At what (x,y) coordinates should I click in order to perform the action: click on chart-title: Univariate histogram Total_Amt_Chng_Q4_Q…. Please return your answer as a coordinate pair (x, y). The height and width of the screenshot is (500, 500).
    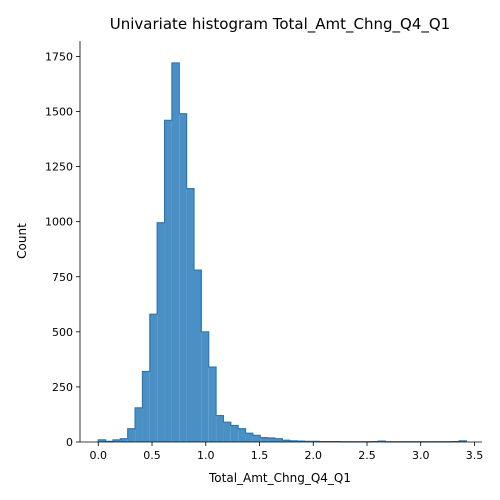
    Looking at the image, I should click on (280, 24).